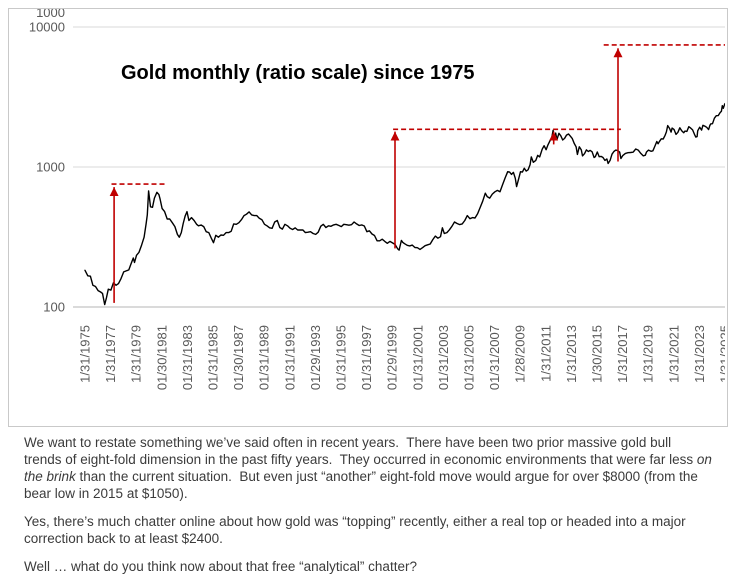  What do you see at coordinates (47, 27) in the screenshot?
I see `y-tick-label: 10000` at bounding box center [47, 27].